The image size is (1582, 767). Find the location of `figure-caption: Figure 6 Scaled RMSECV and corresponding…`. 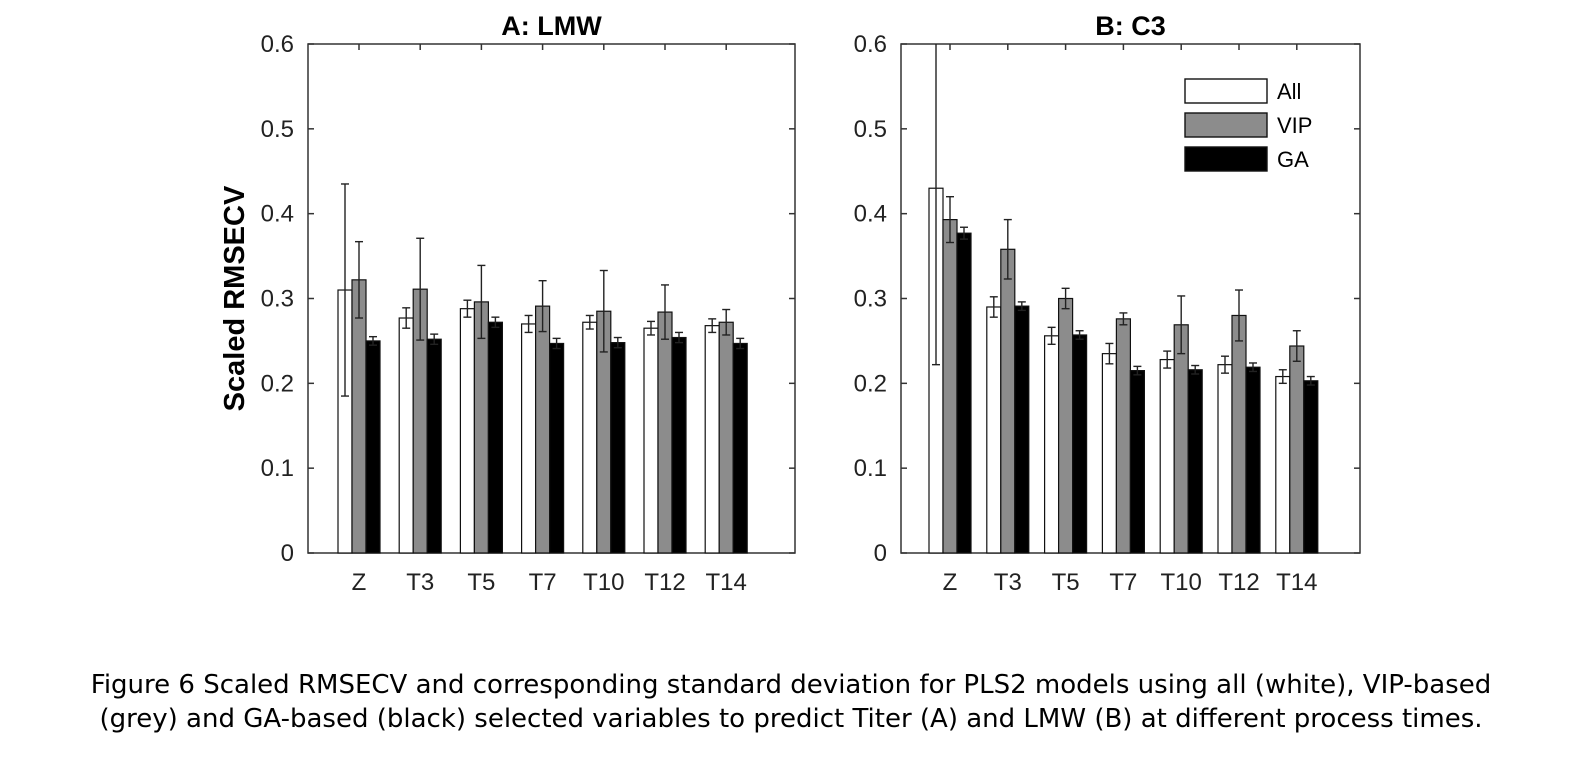

figure-caption: Figure 6 Scaled RMSECV and corresponding… is located at coordinates (791, 702).